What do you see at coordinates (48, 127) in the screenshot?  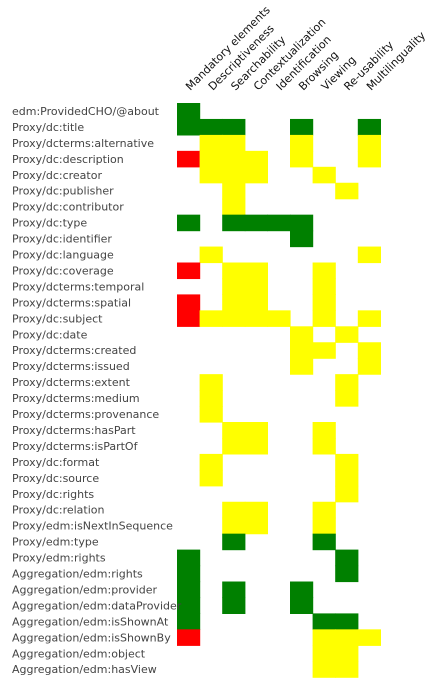 I see `row-label: Proxy/dc:title` at bounding box center [48, 127].